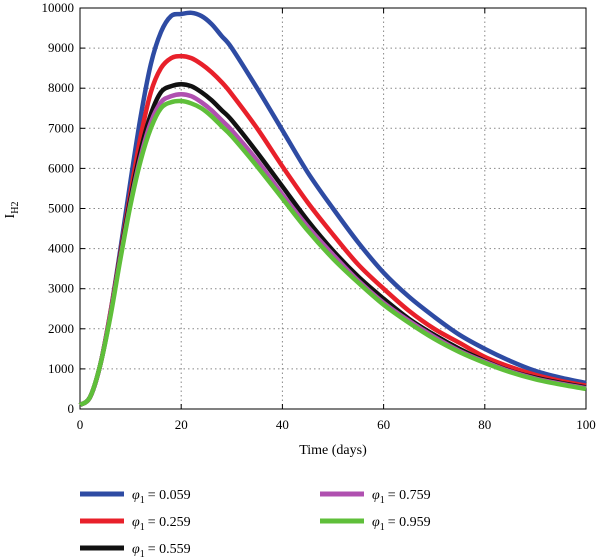  Describe the element at coordinates (10, 215) in the screenshot. I see `y-axis-title-main: I` at that location.